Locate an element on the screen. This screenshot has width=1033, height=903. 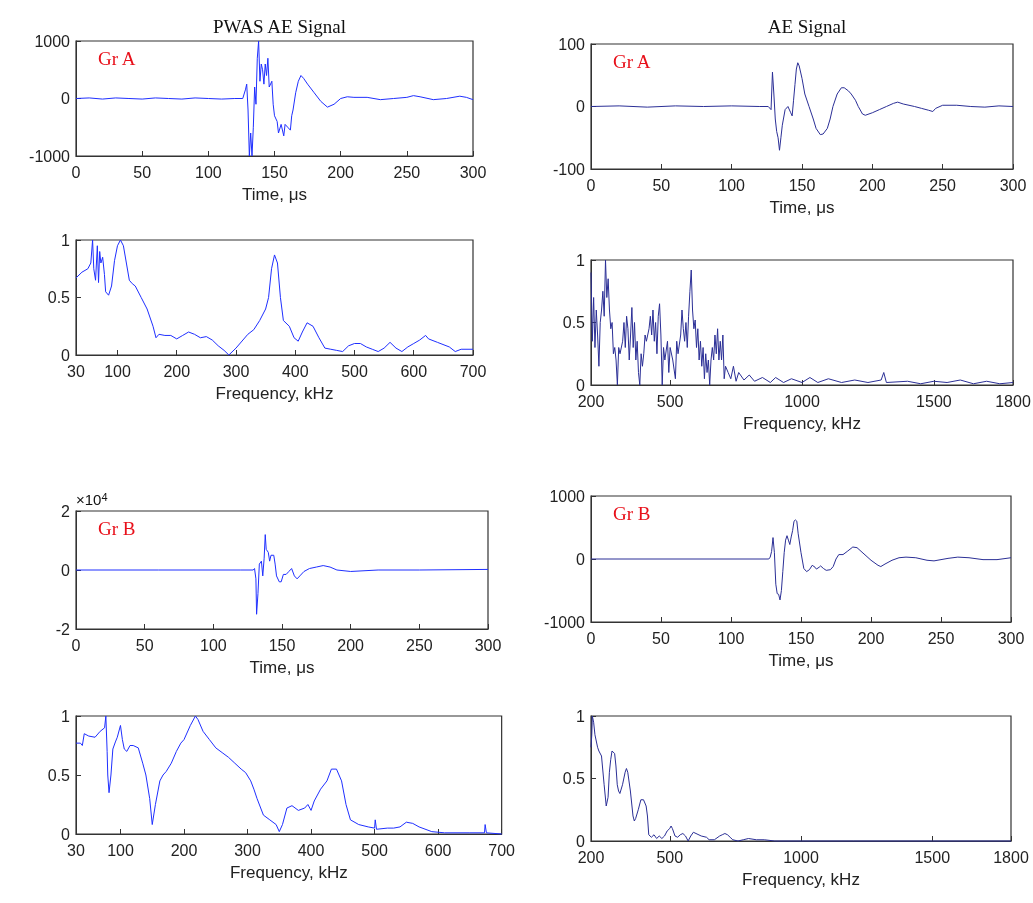
chart-title: AE Signal is located at coordinates (807, 26).